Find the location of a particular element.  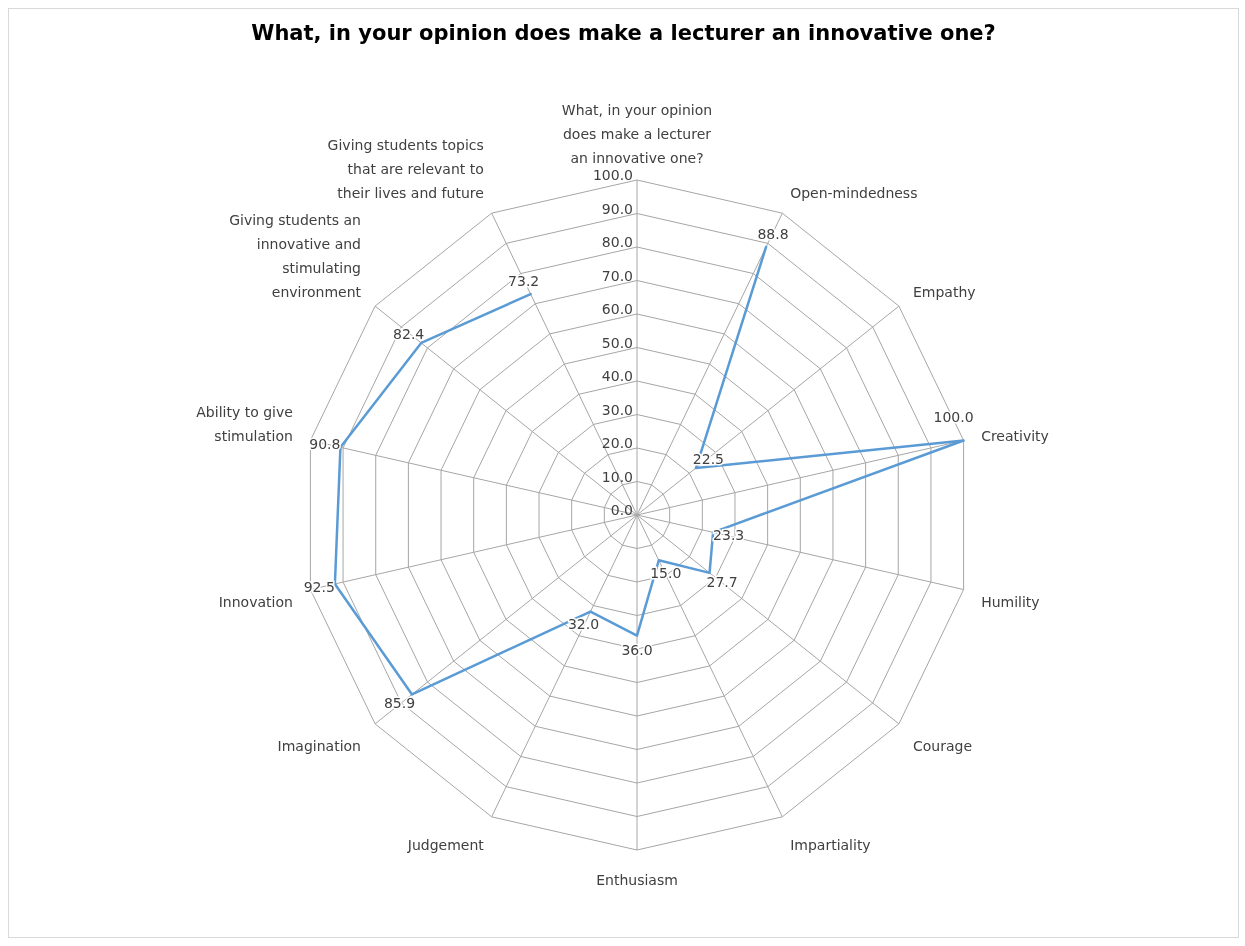

data-label: 73.2 is located at coordinates (524, 281).